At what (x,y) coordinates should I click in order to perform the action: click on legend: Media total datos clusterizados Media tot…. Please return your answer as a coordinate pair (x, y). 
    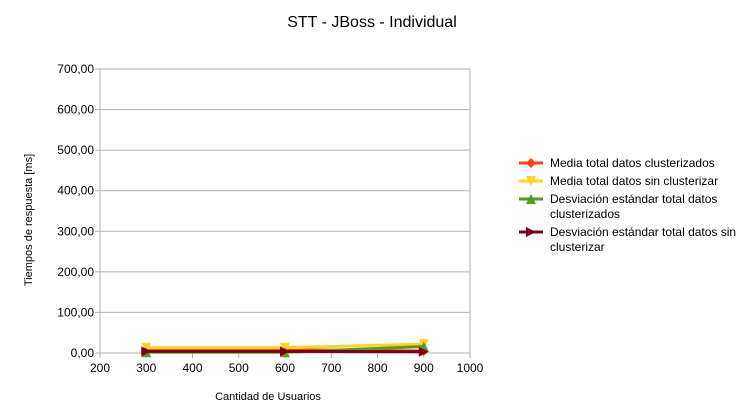
    Looking at the image, I should click on (635, 207).